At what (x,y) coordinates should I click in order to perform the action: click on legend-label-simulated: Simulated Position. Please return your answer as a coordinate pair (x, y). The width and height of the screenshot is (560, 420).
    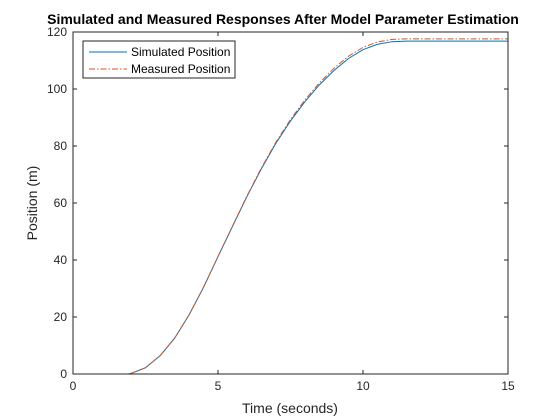
    Looking at the image, I should click on (180, 52).